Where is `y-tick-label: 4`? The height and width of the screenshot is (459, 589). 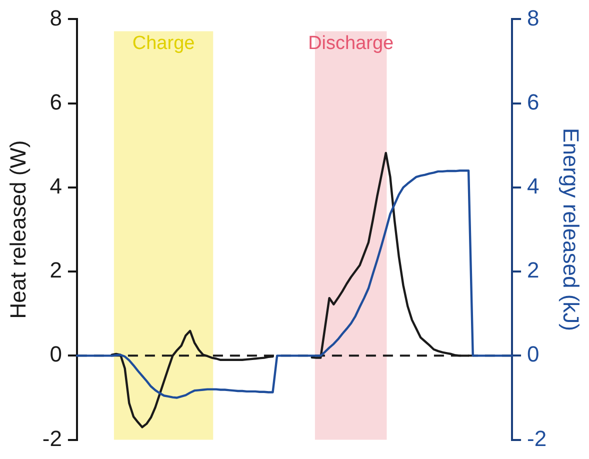
y-tick-label: 4 is located at coordinates (56, 186).